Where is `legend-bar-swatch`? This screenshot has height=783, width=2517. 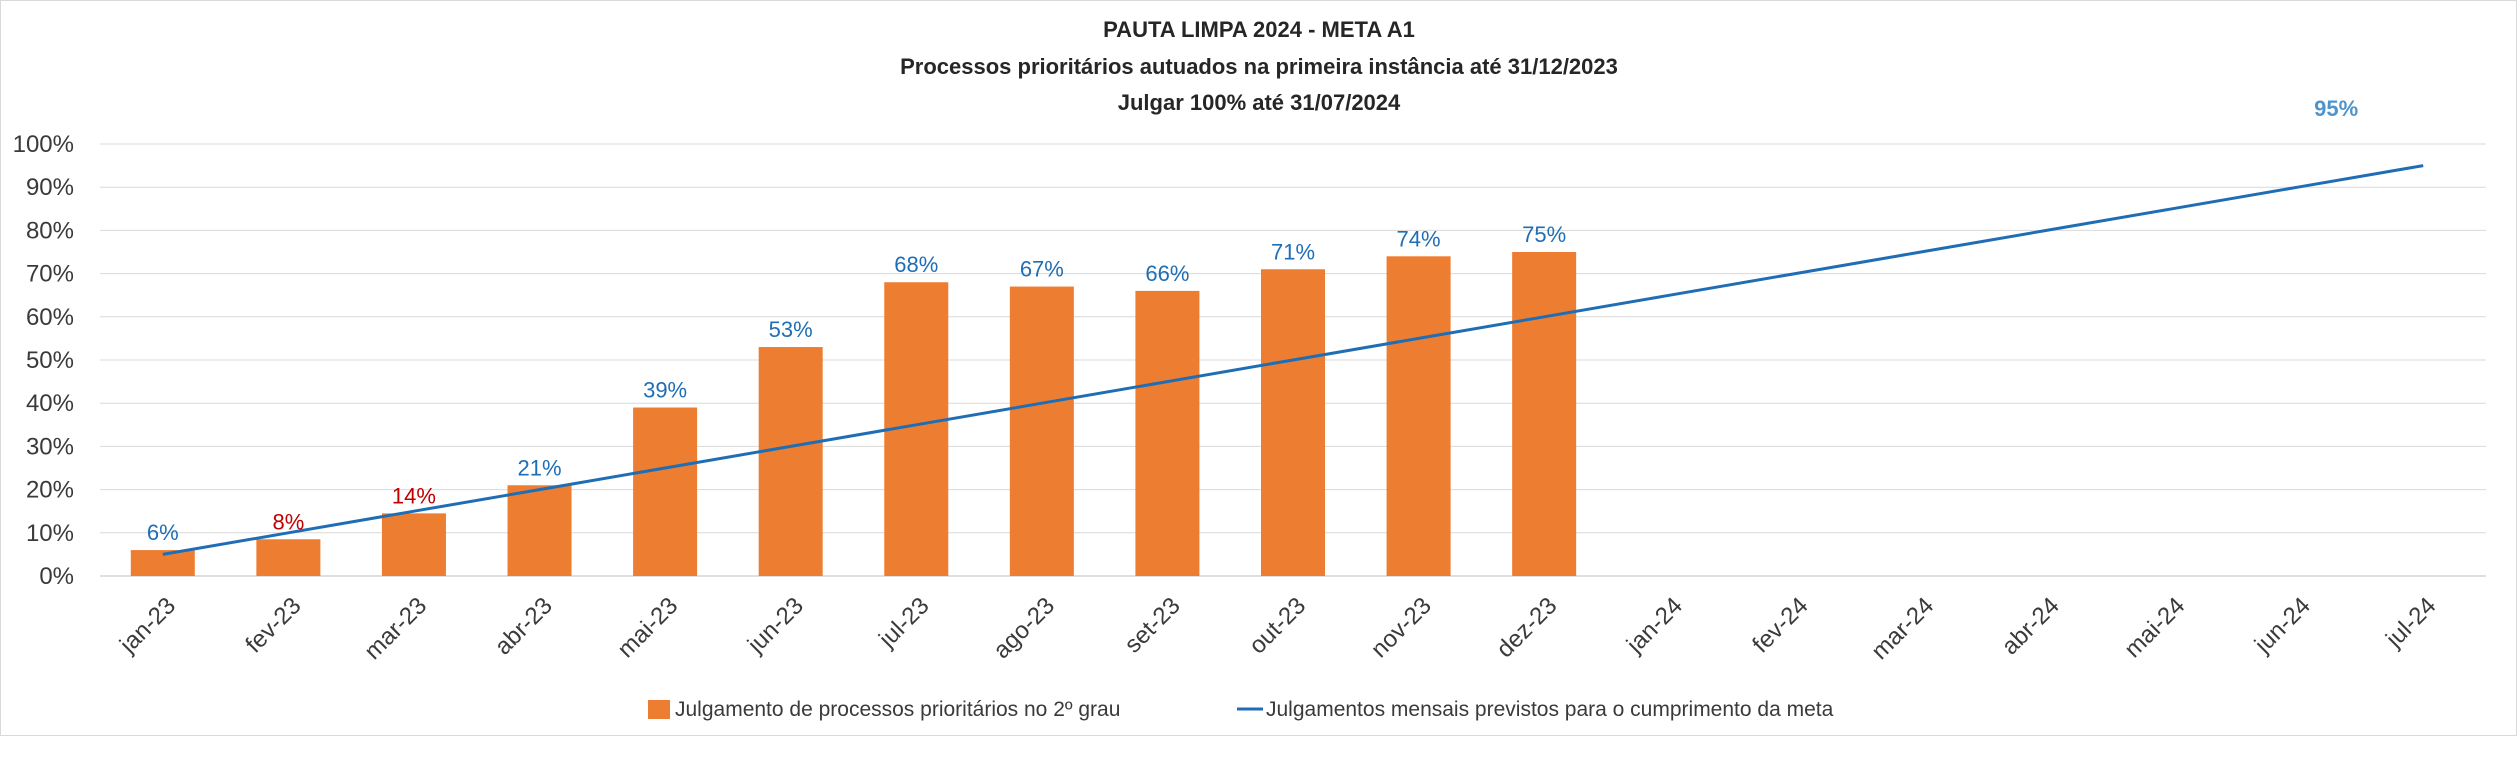 legend-bar-swatch is located at coordinates (659, 709).